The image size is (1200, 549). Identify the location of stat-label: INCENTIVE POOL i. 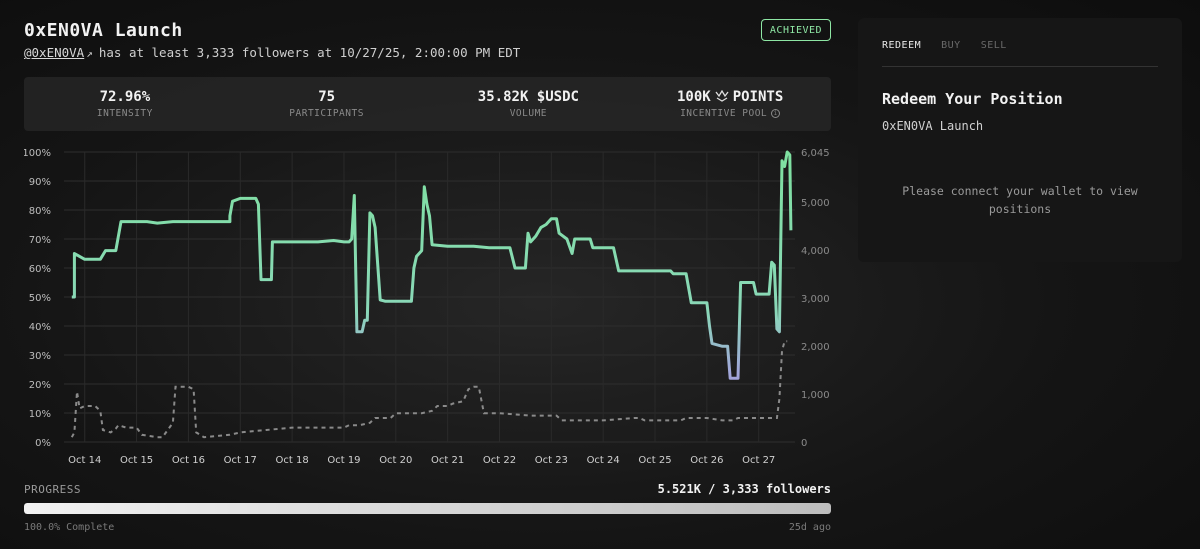
(730, 113).